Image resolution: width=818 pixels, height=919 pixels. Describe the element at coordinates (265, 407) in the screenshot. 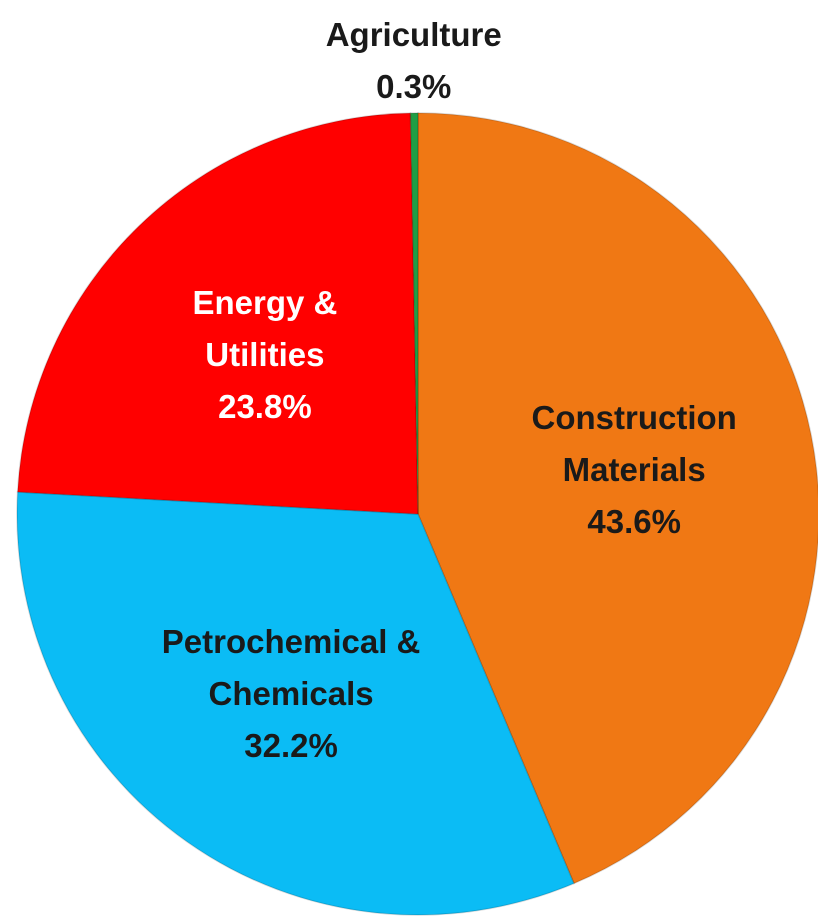

I see `value-label: 23.8%` at that location.